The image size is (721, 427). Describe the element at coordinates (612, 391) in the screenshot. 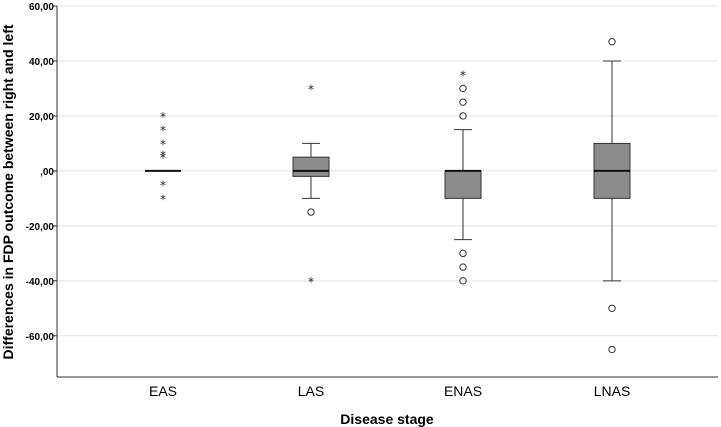

I see `x-tick-label: LNAS` at that location.